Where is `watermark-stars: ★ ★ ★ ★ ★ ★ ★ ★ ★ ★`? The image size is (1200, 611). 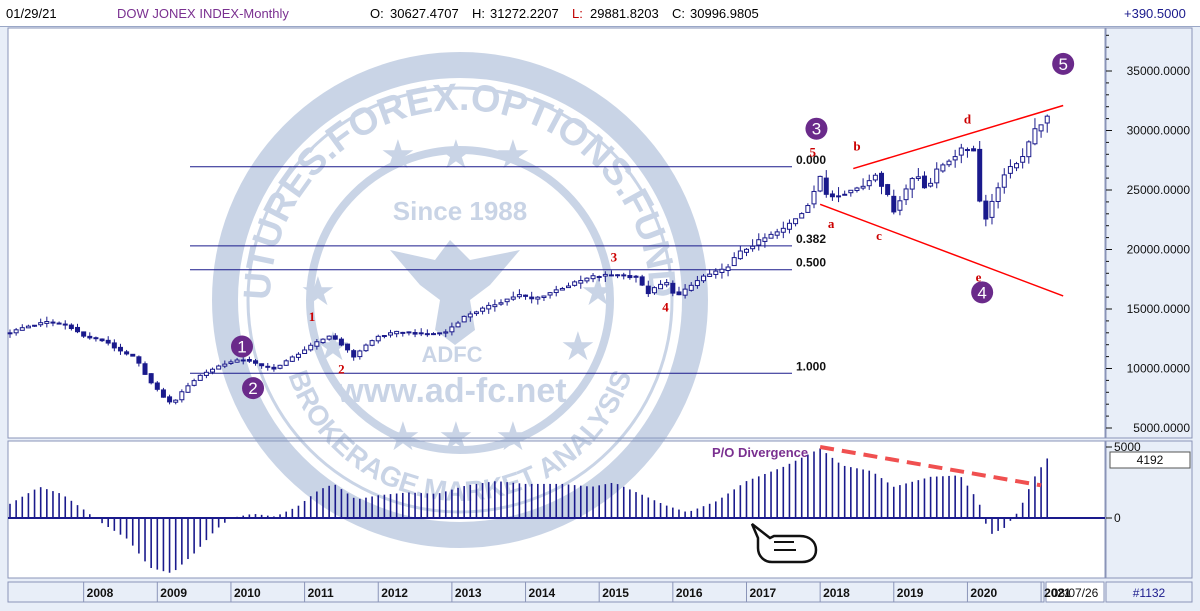 watermark-stars: ★ ★ ★ ★ ★ ★ ★ ★ ★ ★ is located at coordinates (458, 296).